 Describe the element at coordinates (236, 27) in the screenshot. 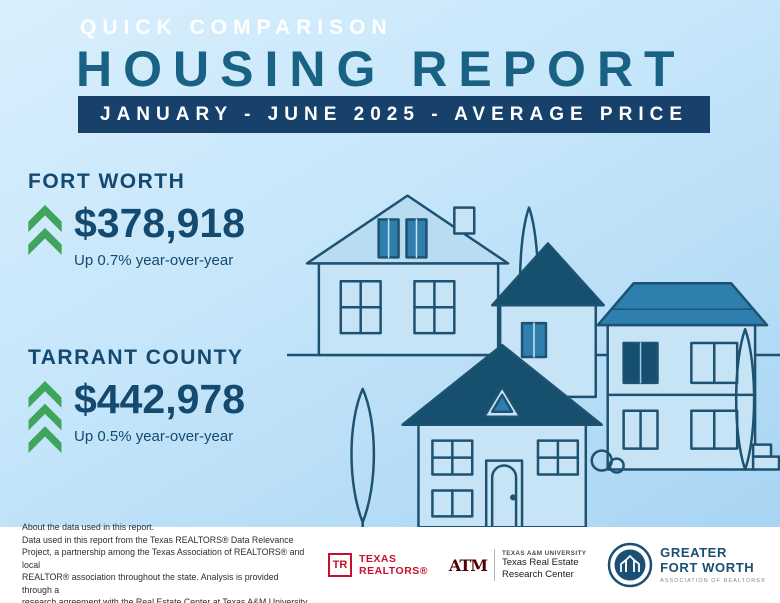

I see `report-kicker: QUICK COMPARISON` at that location.